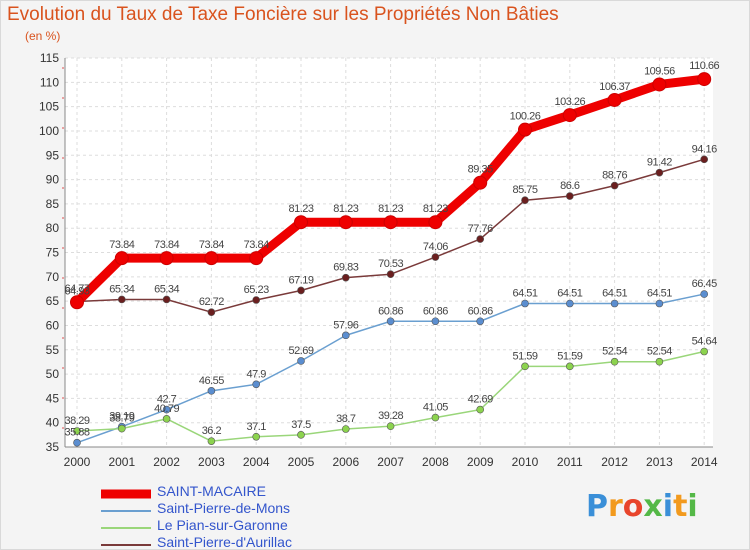  I want to click on data-label: 46.55, so click(211, 381).